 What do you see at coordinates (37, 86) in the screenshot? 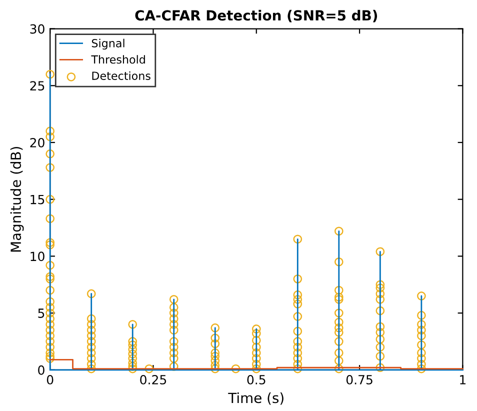
I see `y-tick-label: 25` at bounding box center [37, 86].